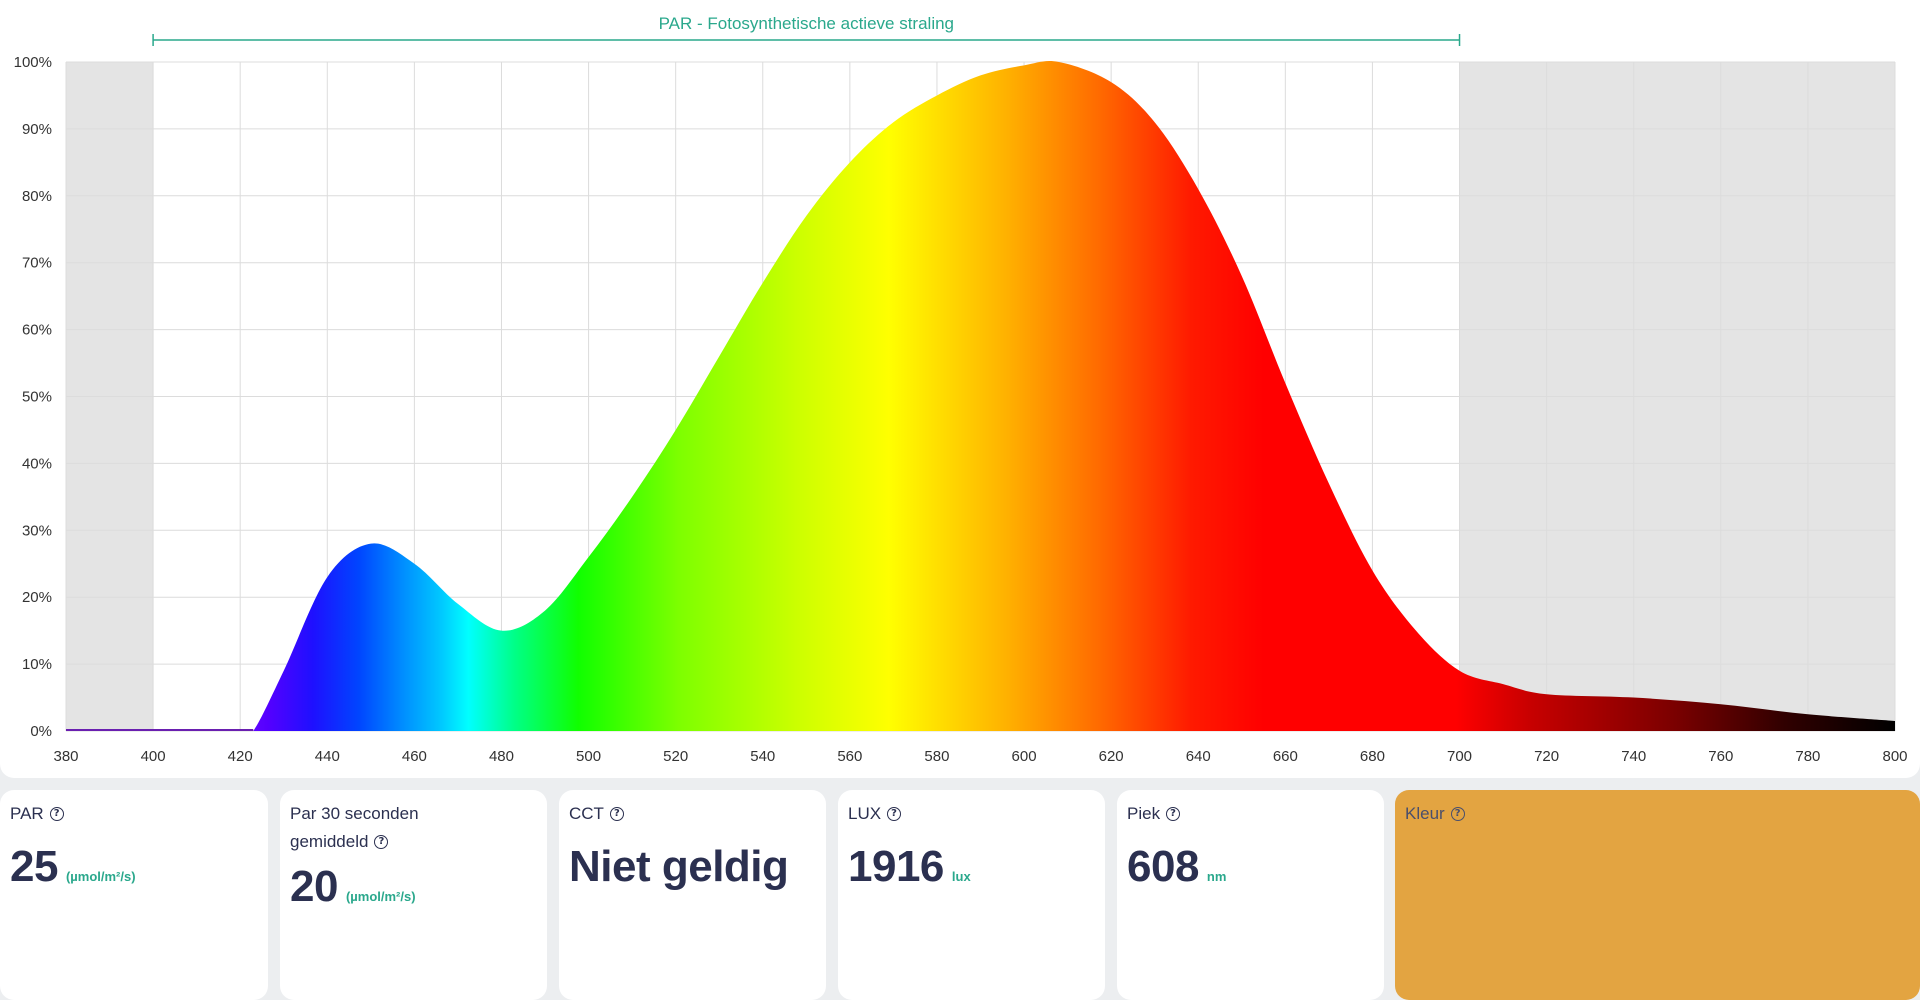 This screenshot has height=1000, width=1920. What do you see at coordinates (849, 756) in the screenshot?
I see `x-tick-label: 560` at bounding box center [849, 756].